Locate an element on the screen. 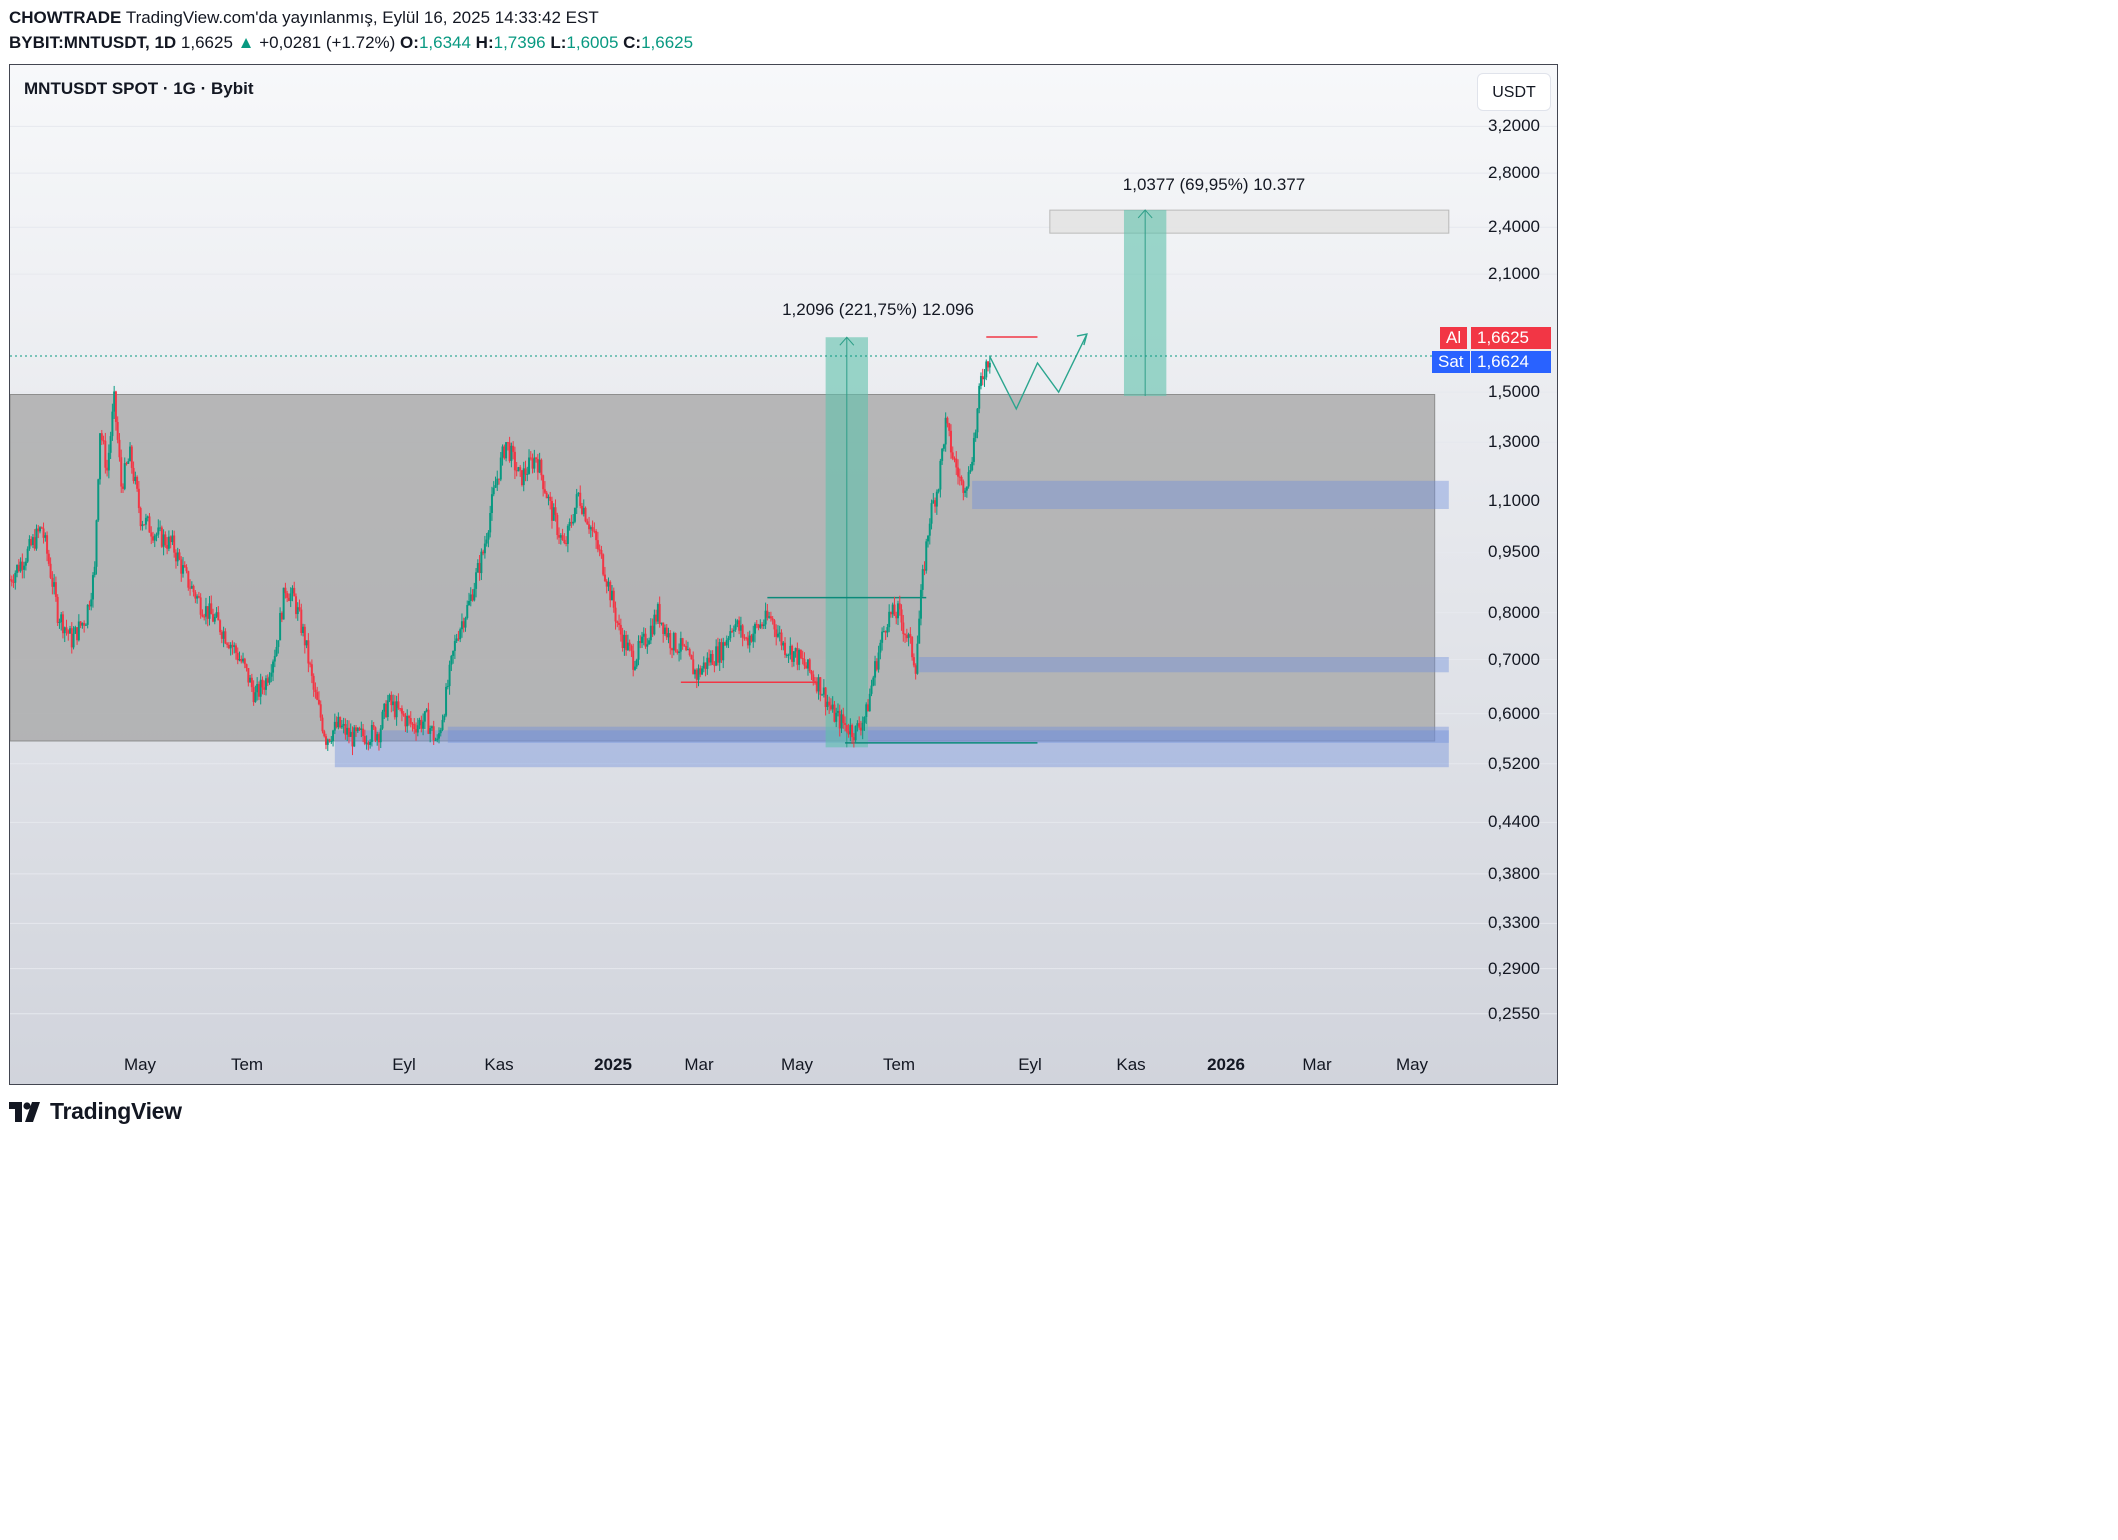 The height and width of the screenshot is (1540, 2118). price-tick-label: 0,5200 is located at coordinates (1514, 763).